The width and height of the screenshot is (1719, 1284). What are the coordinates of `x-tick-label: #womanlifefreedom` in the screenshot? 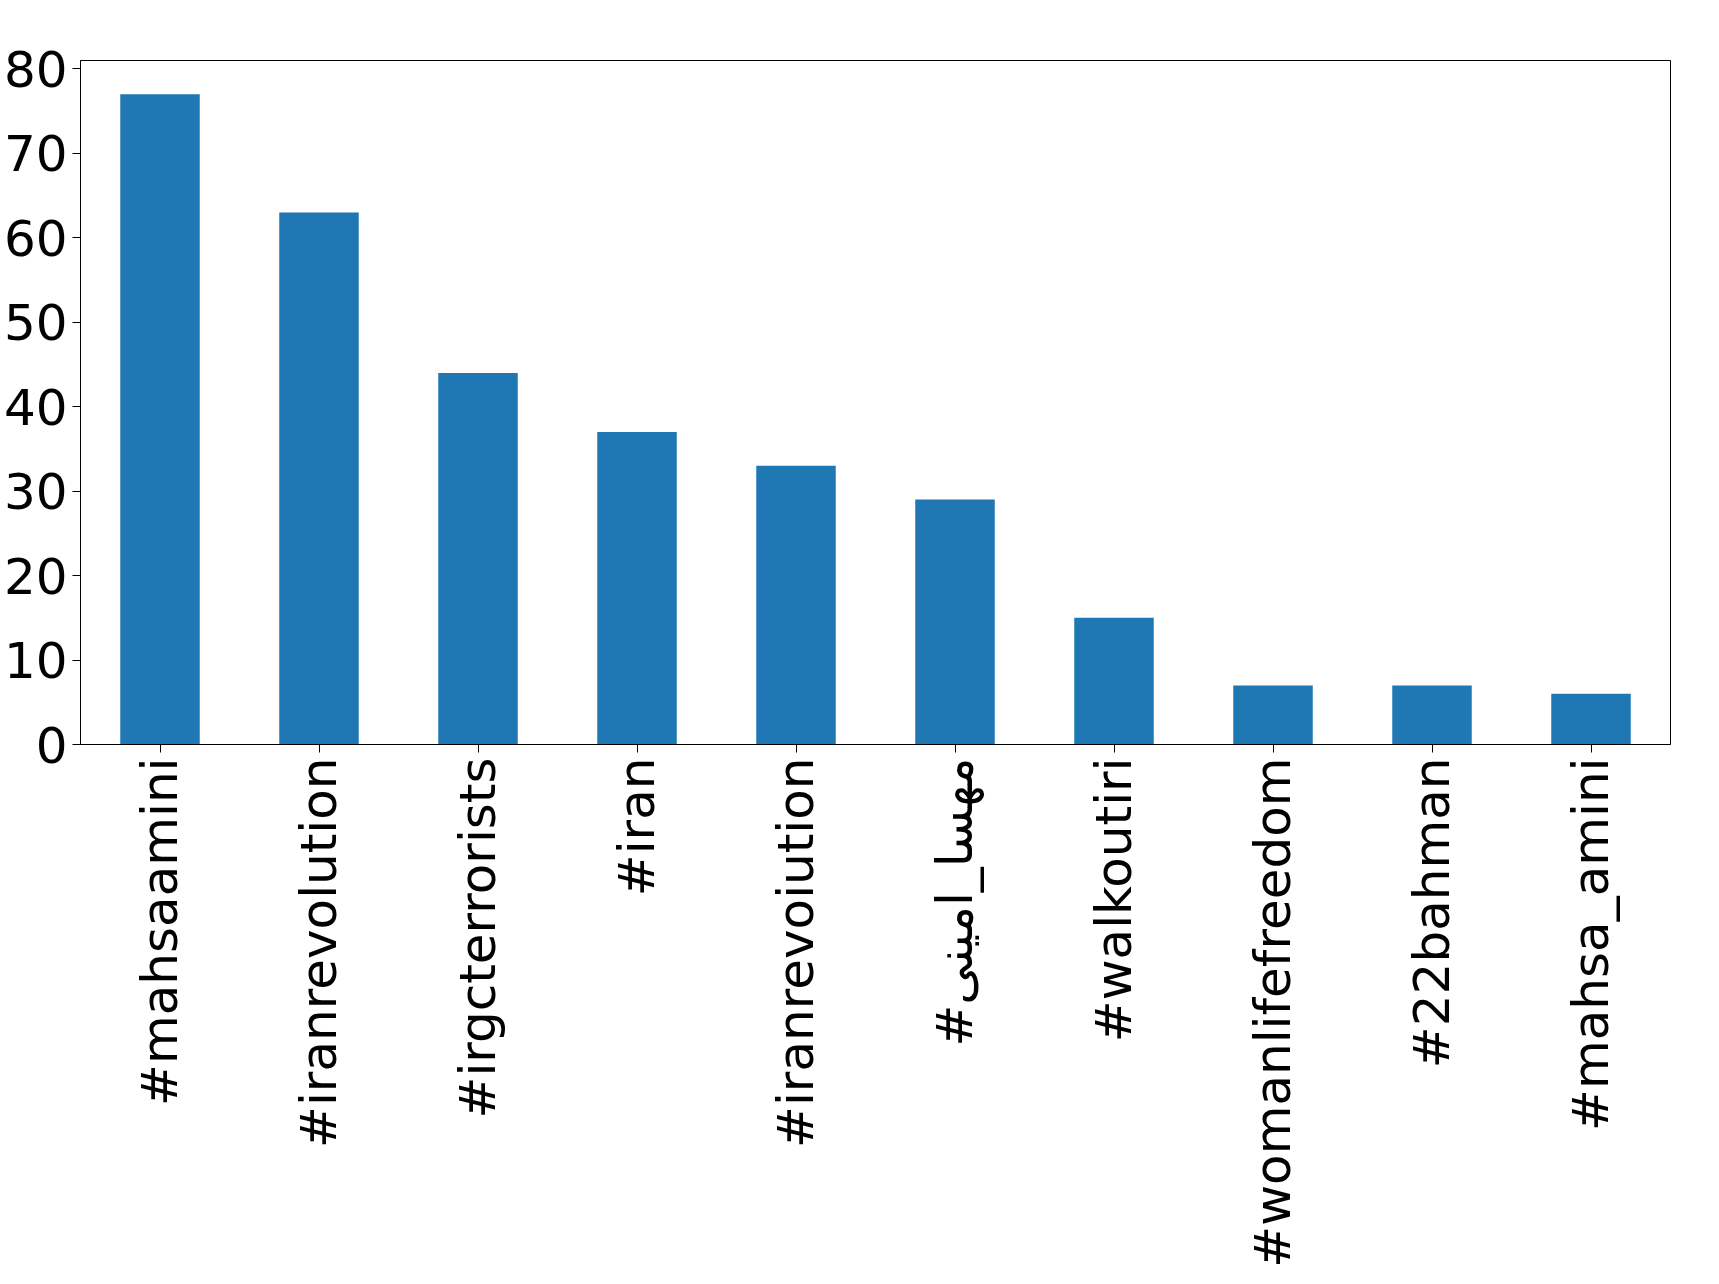 It's located at (1273, 1012).